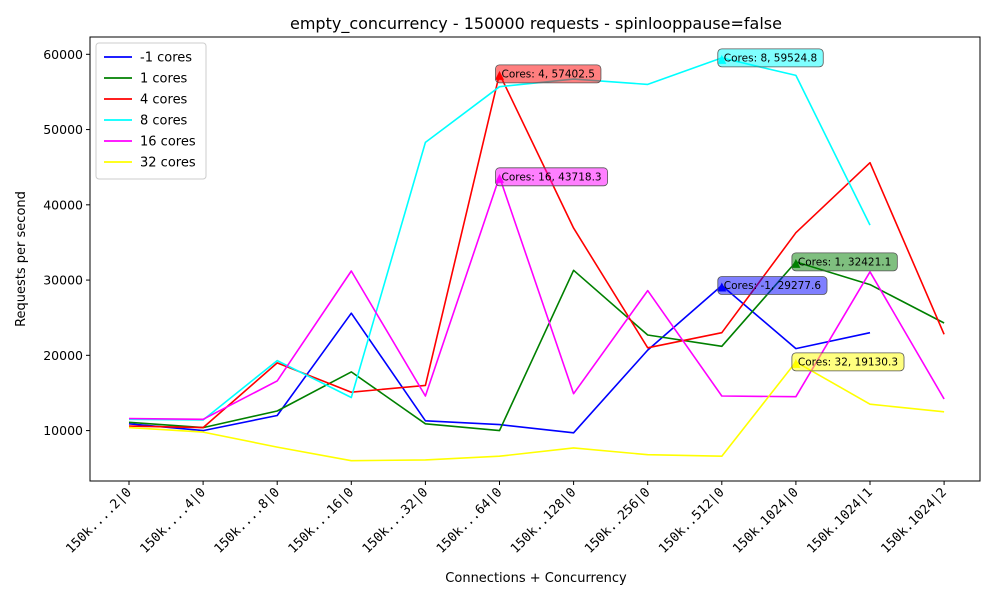 This screenshot has width=1000, height=600. I want to click on y-tick-label: 60000, so click(63, 54).